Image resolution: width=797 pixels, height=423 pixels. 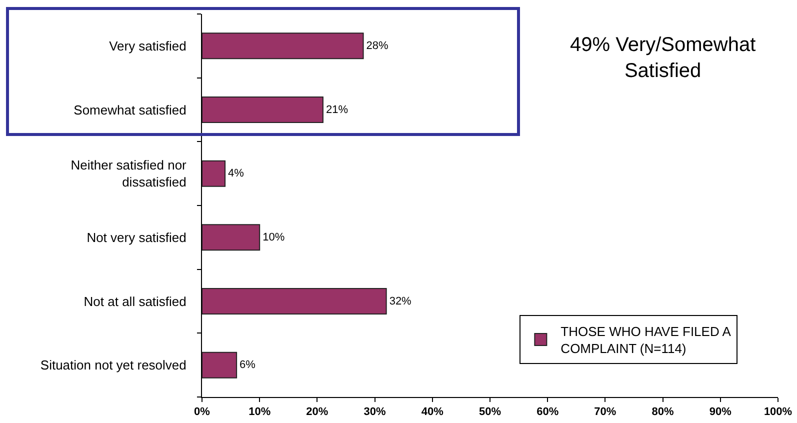 What do you see at coordinates (236, 174) in the screenshot?
I see `data-label: 4%` at bounding box center [236, 174].